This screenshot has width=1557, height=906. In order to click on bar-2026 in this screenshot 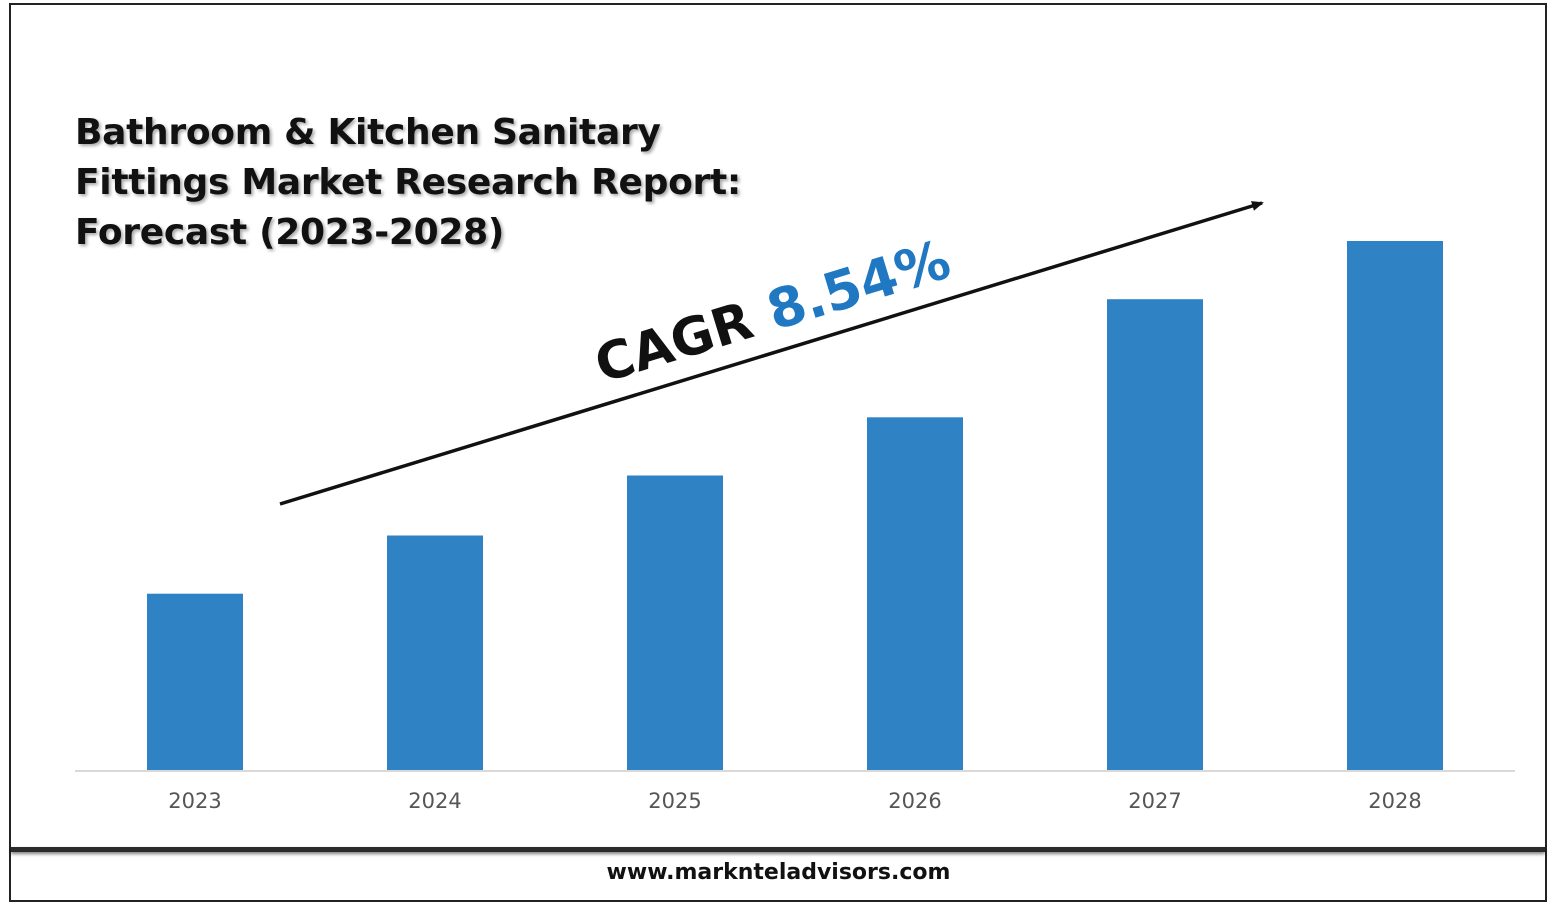, I will do `click(915, 593)`.